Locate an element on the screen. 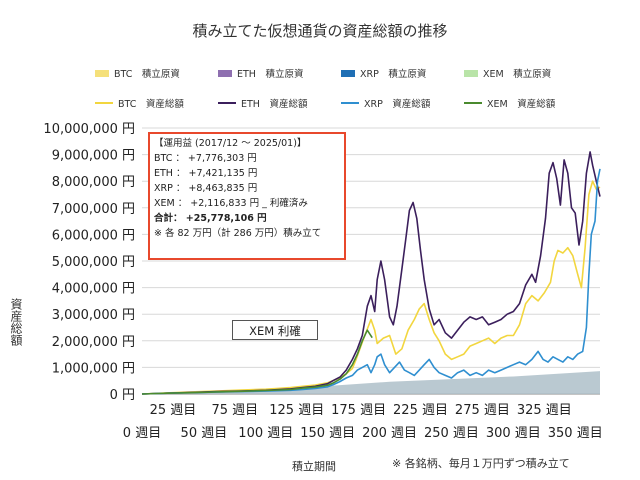  legend-row-principal: BTC 積立原資 ETH 積立原資 XRP 積立原資 XEM 積立原資 is located at coordinates (341, 73).